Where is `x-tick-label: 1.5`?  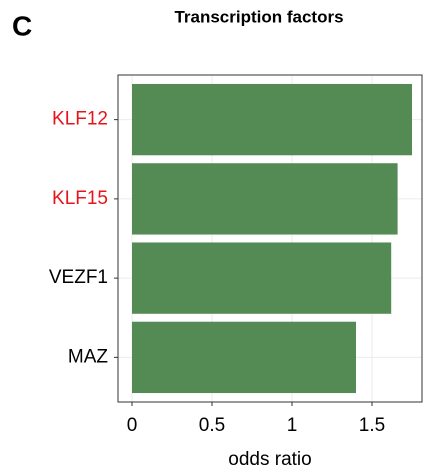
x-tick-label: 1.5 is located at coordinates (372, 425).